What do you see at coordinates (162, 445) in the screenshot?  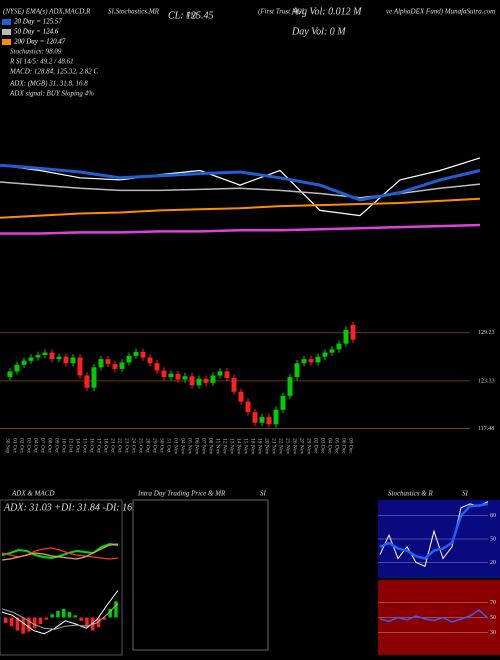 I see `x-tick-label: 30 Oct` at bounding box center [162, 445].